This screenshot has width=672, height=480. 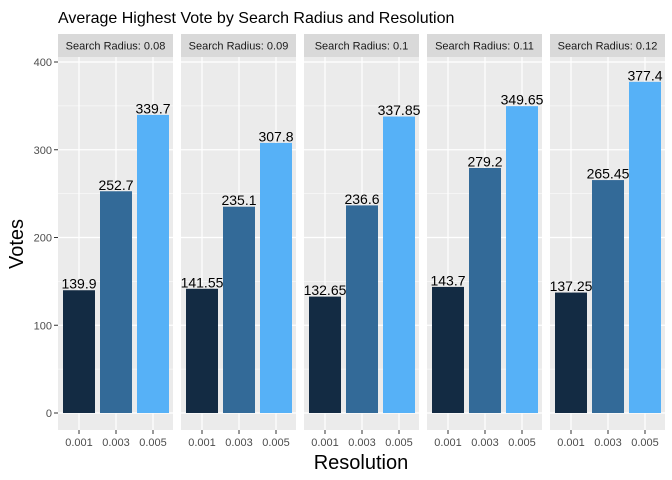 I want to click on bar-value-label: 265.45, so click(x=608, y=174).